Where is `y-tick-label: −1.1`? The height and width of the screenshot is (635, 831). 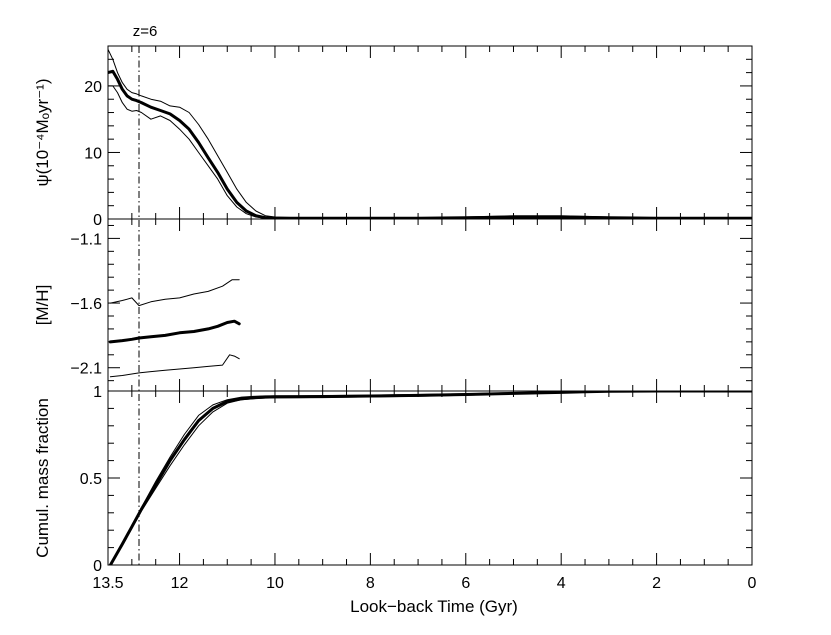
y-tick-label: −1.1 is located at coordinates (86, 239).